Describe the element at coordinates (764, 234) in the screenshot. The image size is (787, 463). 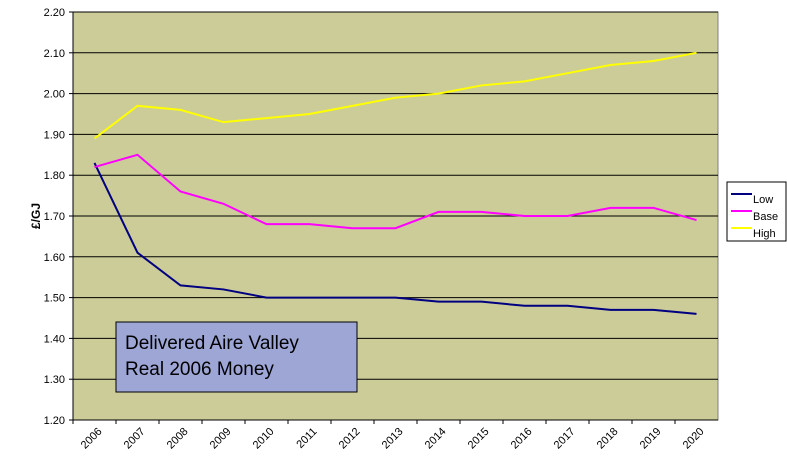
I see `legend-label: High` at that location.